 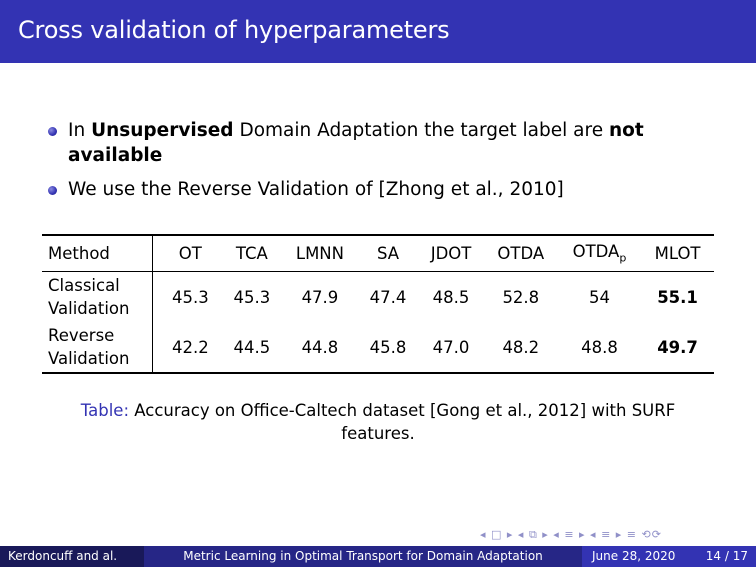 What do you see at coordinates (677, 297) in the screenshot?
I see `table-cell-best: 55.1` at bounding box center [677, 297].